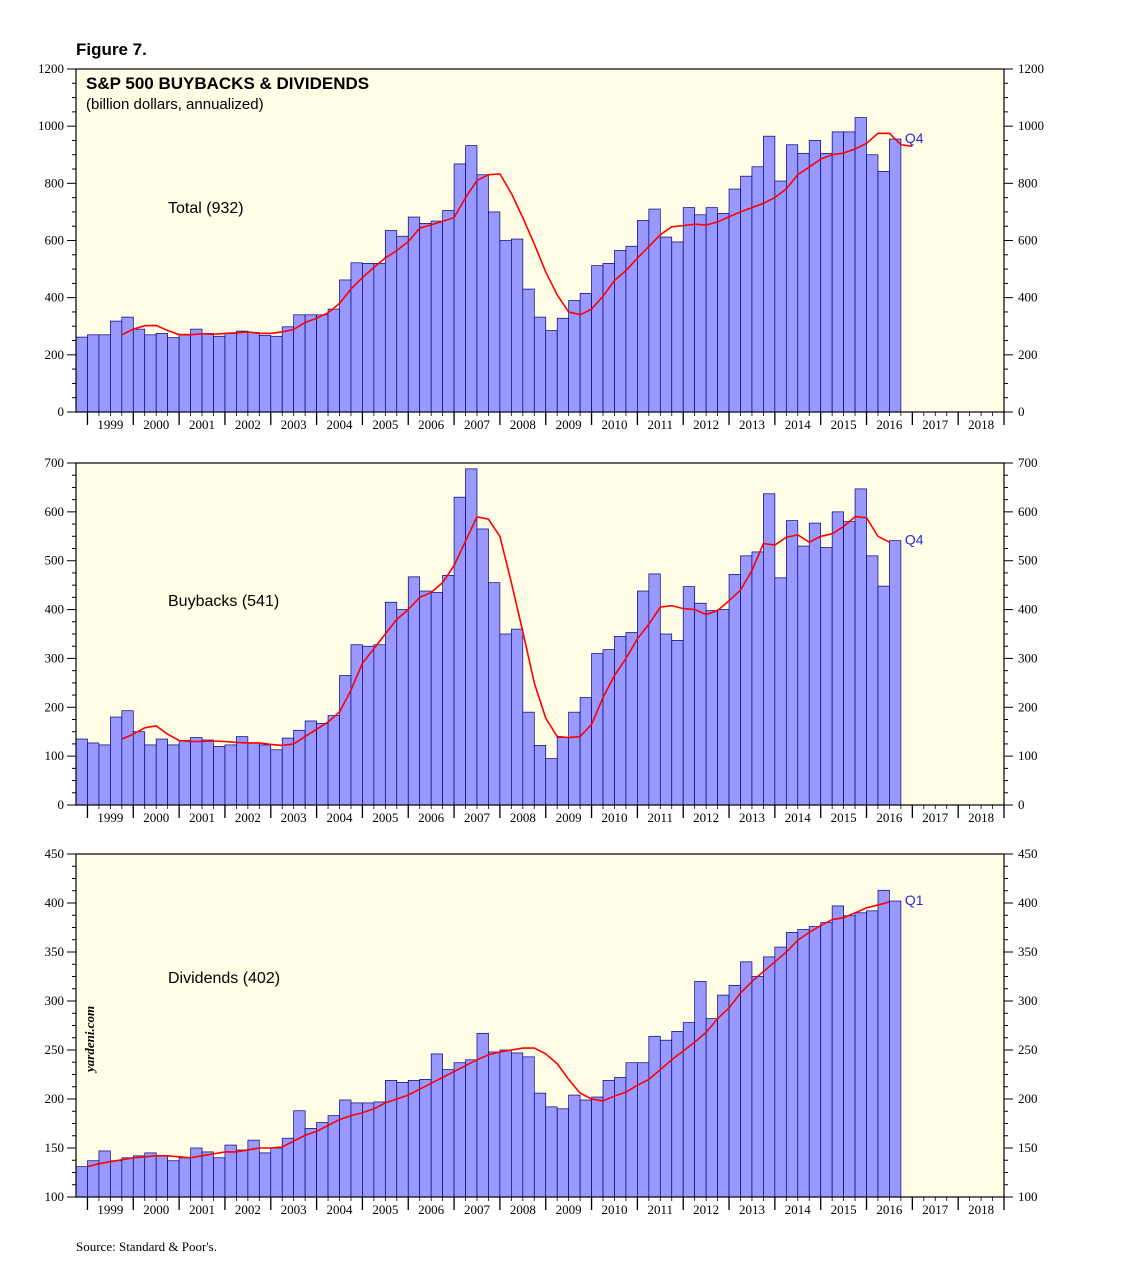 The width and height of the screenshot is (1138, 1274). Describe the element at coordinates (752, 817) in the screenshot. I see `x-year-label: 2013` at that location.